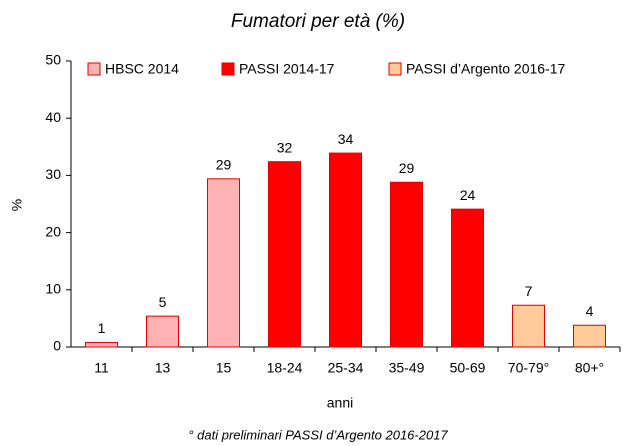 The image size is (623, 446). Describe the element at coordinates (57, 346) in the screenshot. I see `y-tick-label: 0` at that location.